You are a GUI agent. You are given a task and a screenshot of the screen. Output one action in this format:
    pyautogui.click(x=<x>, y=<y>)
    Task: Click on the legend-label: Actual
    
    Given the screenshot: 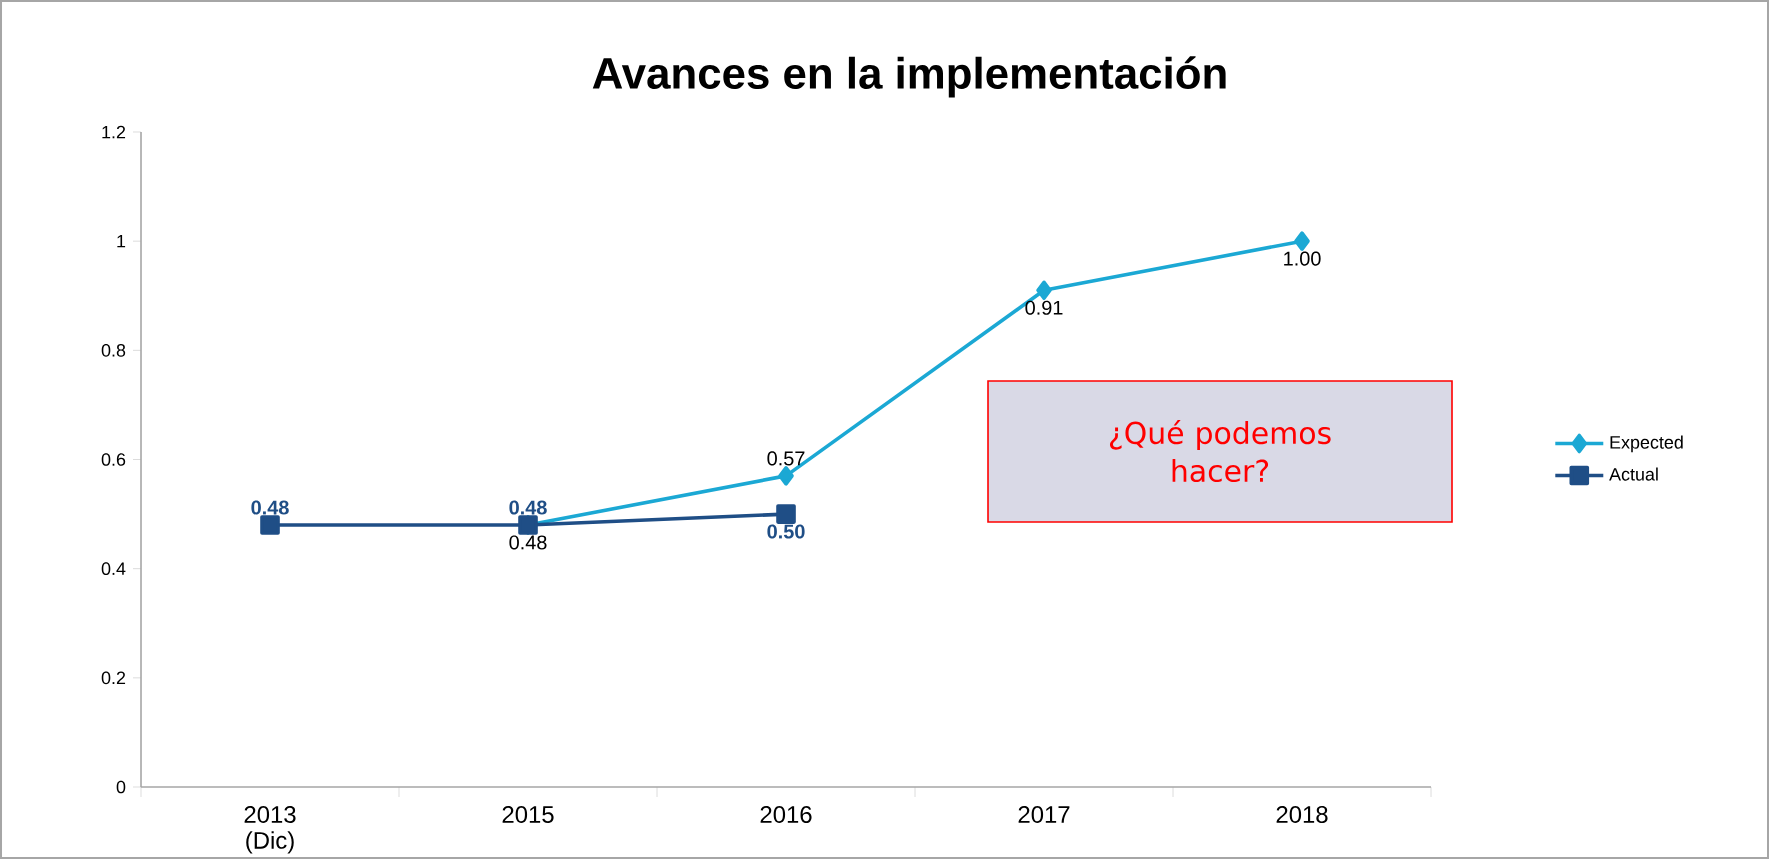 What is the action you would take?
    pyautogui.click(x=1633, y=474)
    